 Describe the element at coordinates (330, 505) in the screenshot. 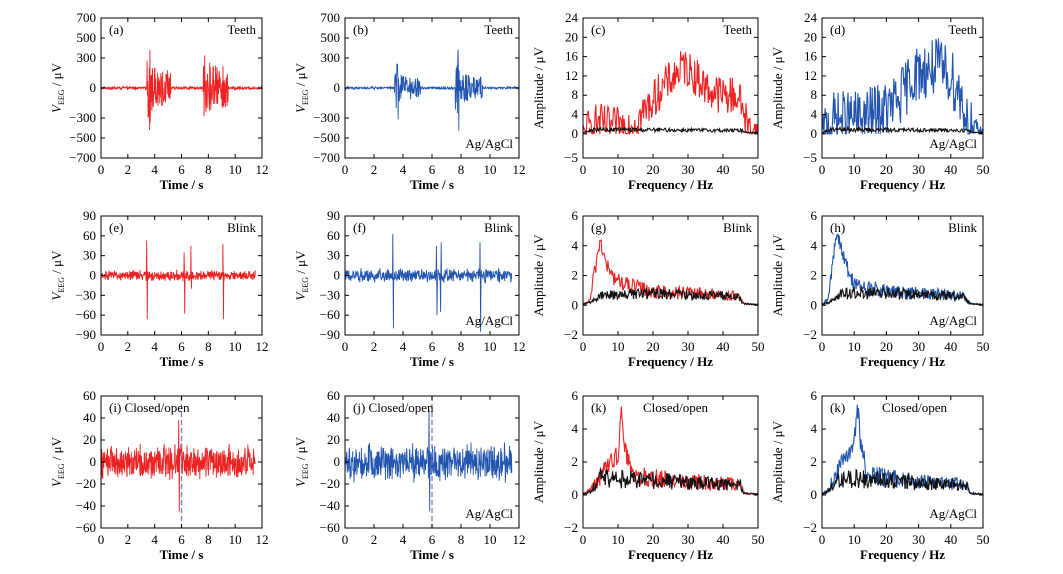

I see `y-tick-label: −40` at that location.